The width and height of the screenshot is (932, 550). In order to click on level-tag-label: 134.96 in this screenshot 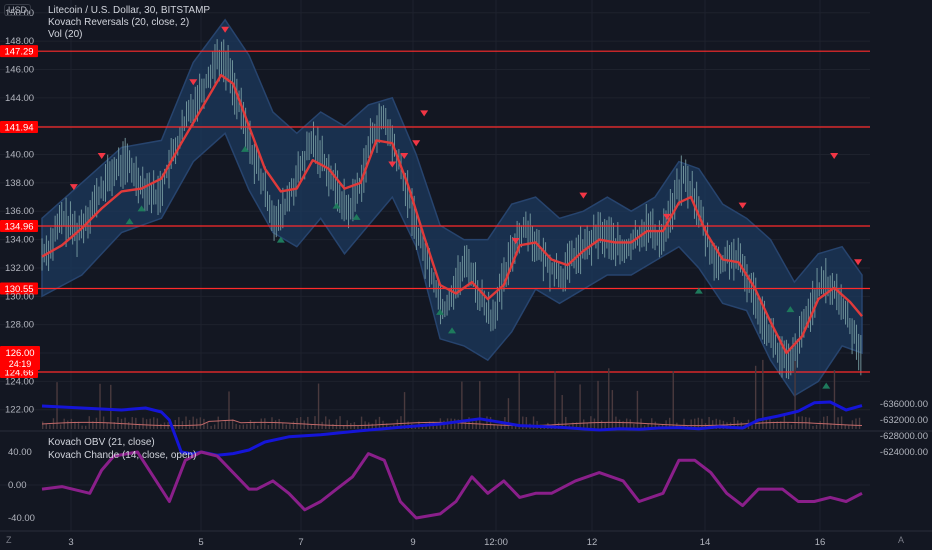, I will do `click(18, 226)`.